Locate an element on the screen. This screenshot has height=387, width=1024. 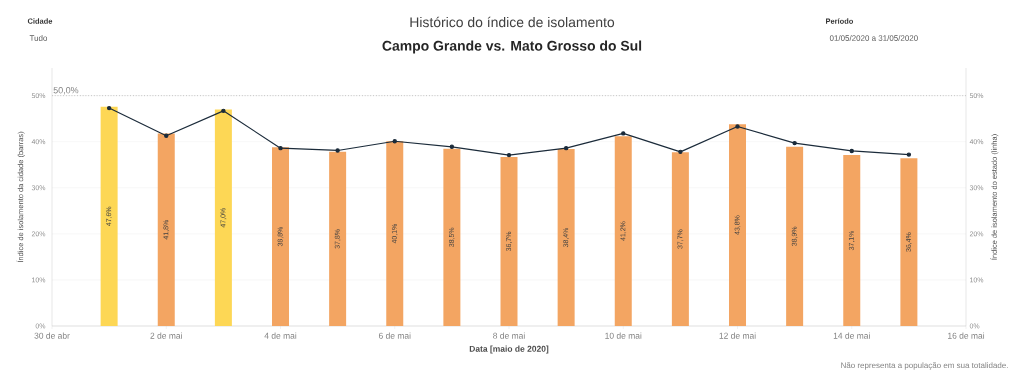
x-tick-label: 10 de mai is located at coordinates (623, 335).